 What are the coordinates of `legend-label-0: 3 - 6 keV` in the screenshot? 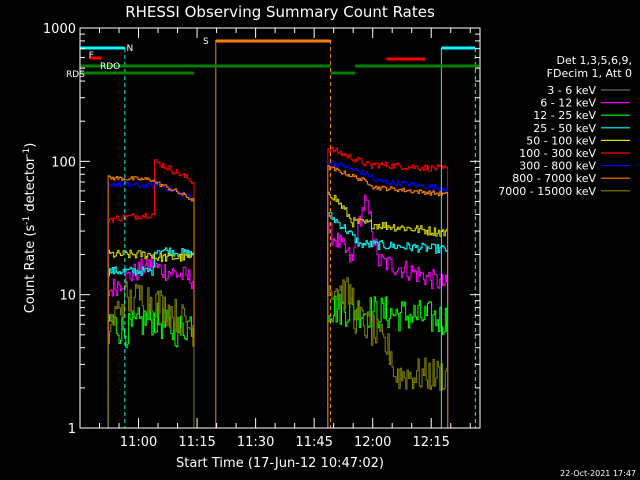 It's located at (571, 90).